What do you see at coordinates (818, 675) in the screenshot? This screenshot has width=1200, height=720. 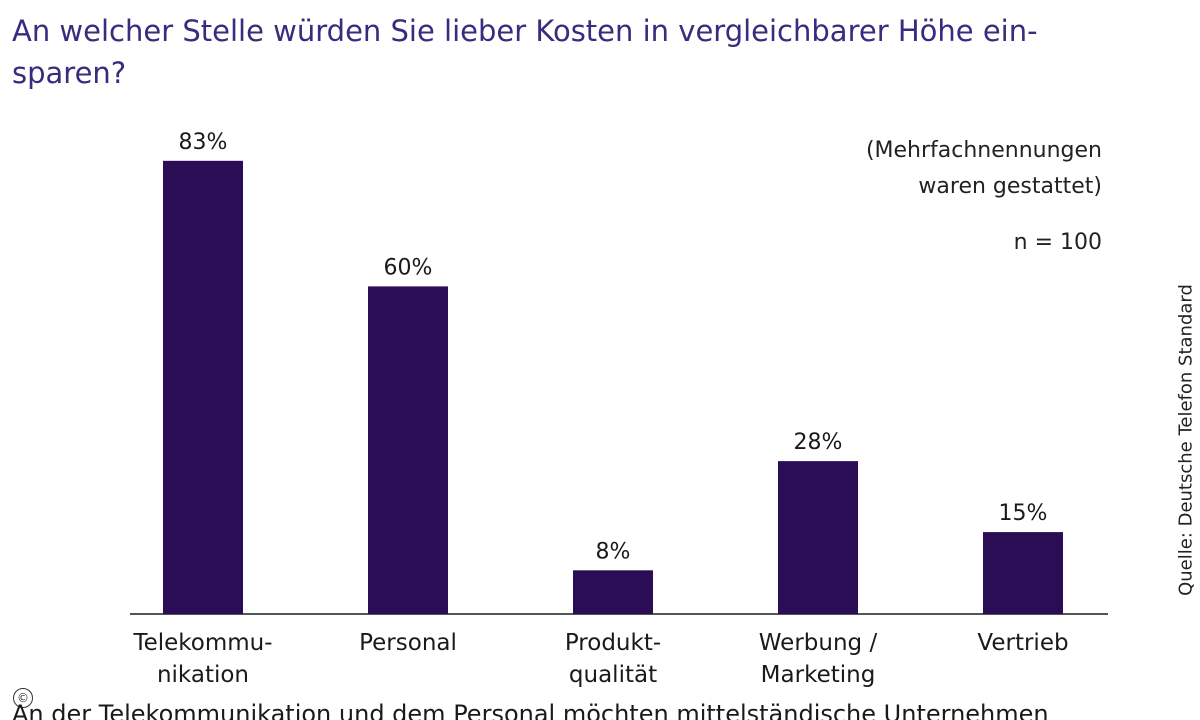 I see `category-label-3-line-1: Marketing` at bounding box center [818, 675].